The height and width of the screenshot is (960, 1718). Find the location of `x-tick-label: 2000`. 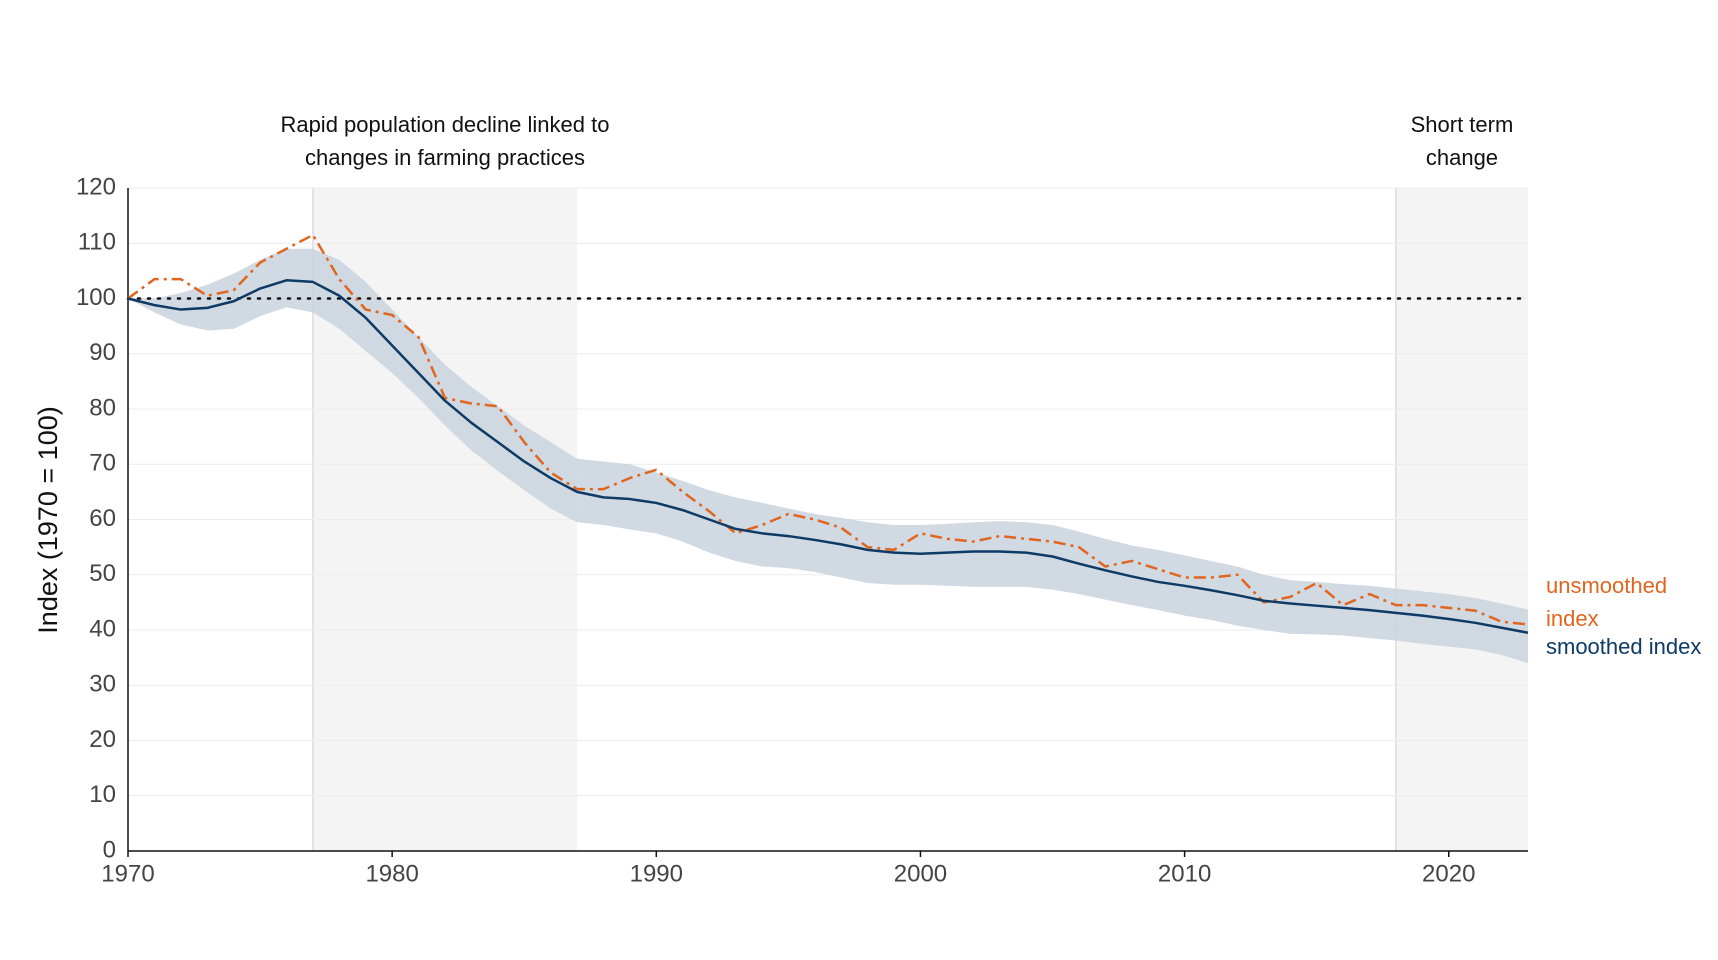

x-tick-label: 2000 is located at coordinates (920, 873).